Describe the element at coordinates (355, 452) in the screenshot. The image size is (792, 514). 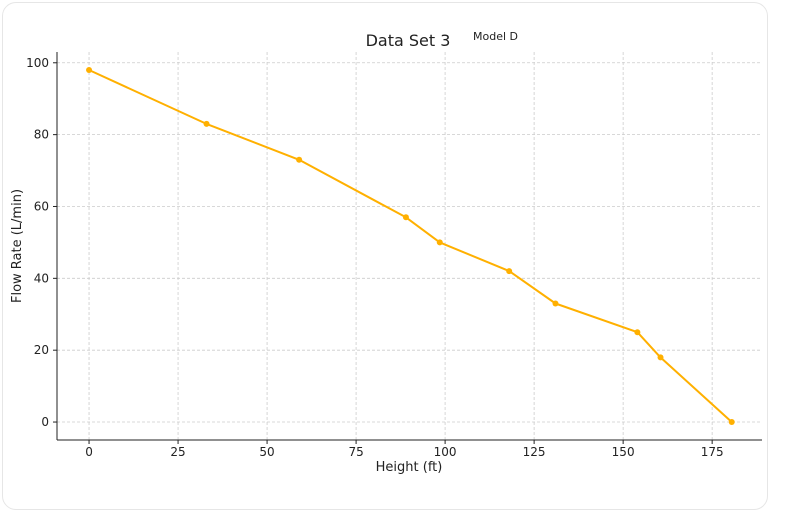
I see `x-tick-label-3: 75` at that location.